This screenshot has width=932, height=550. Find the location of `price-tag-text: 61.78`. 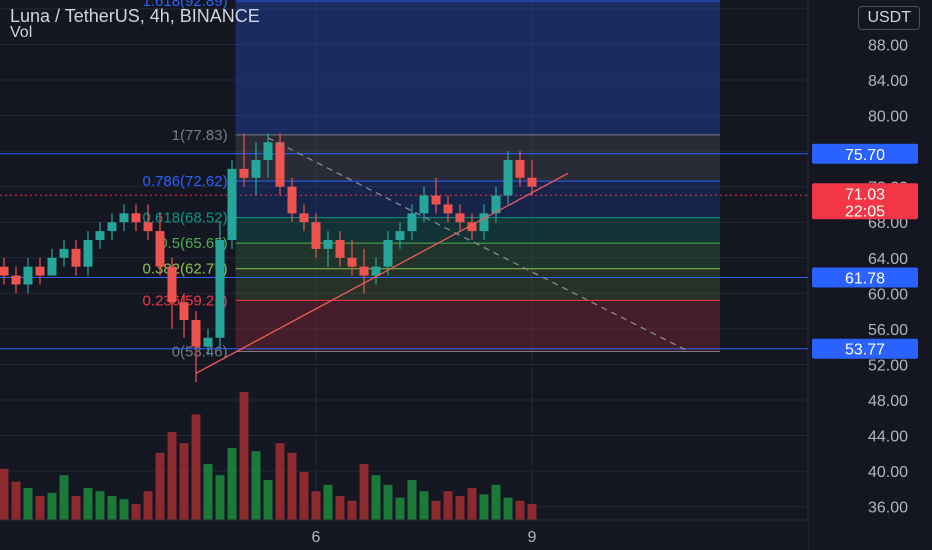

price-tag-text: 61.78 is located at coordinates (865, 279).